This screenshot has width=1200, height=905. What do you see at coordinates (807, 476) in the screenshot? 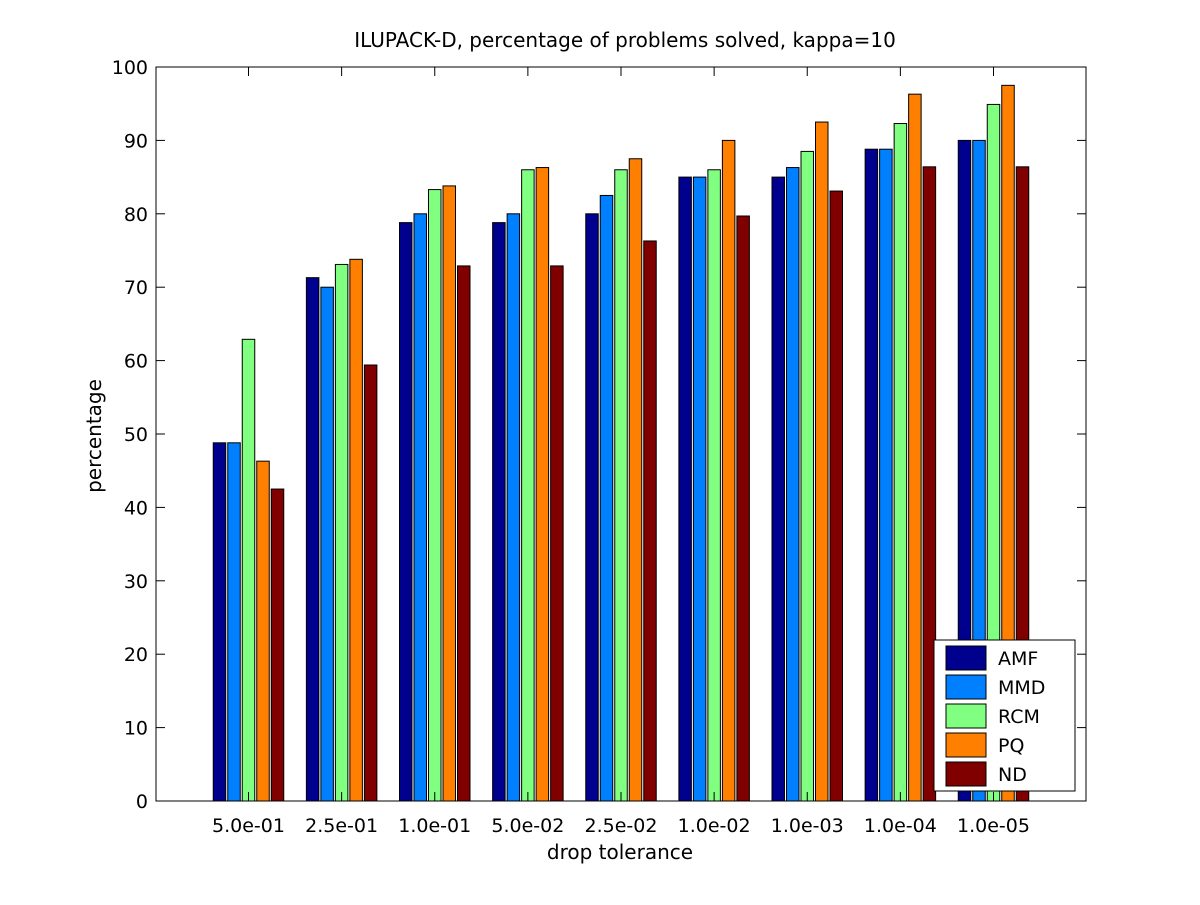
I see `bar-rcm-1.0e-03` at bounding box center [807, 476].